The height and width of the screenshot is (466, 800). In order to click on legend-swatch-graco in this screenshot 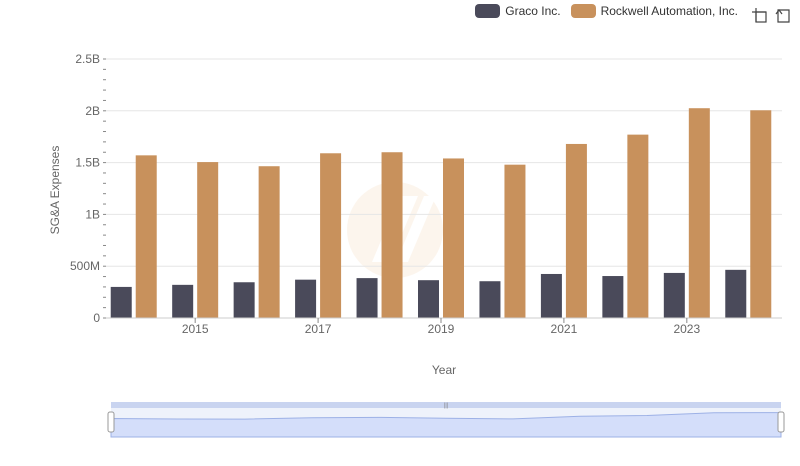, I will do `click(488, 11)`.